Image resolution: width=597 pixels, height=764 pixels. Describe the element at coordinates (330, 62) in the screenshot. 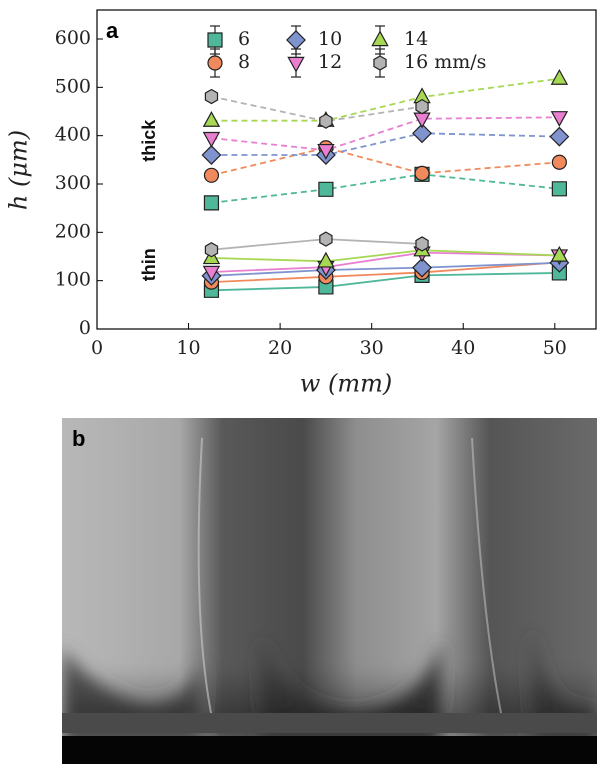

I see `legend-label: 12` at that location.